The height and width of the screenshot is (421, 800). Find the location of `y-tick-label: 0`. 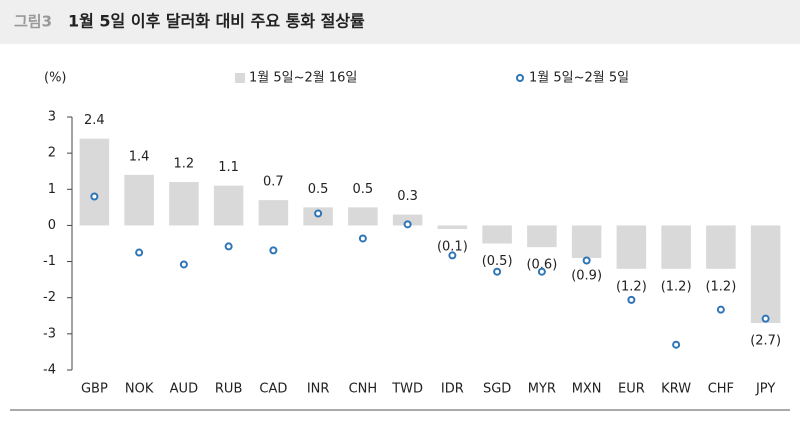

y-tick-label: 0 is located at coordinates (52, 225).